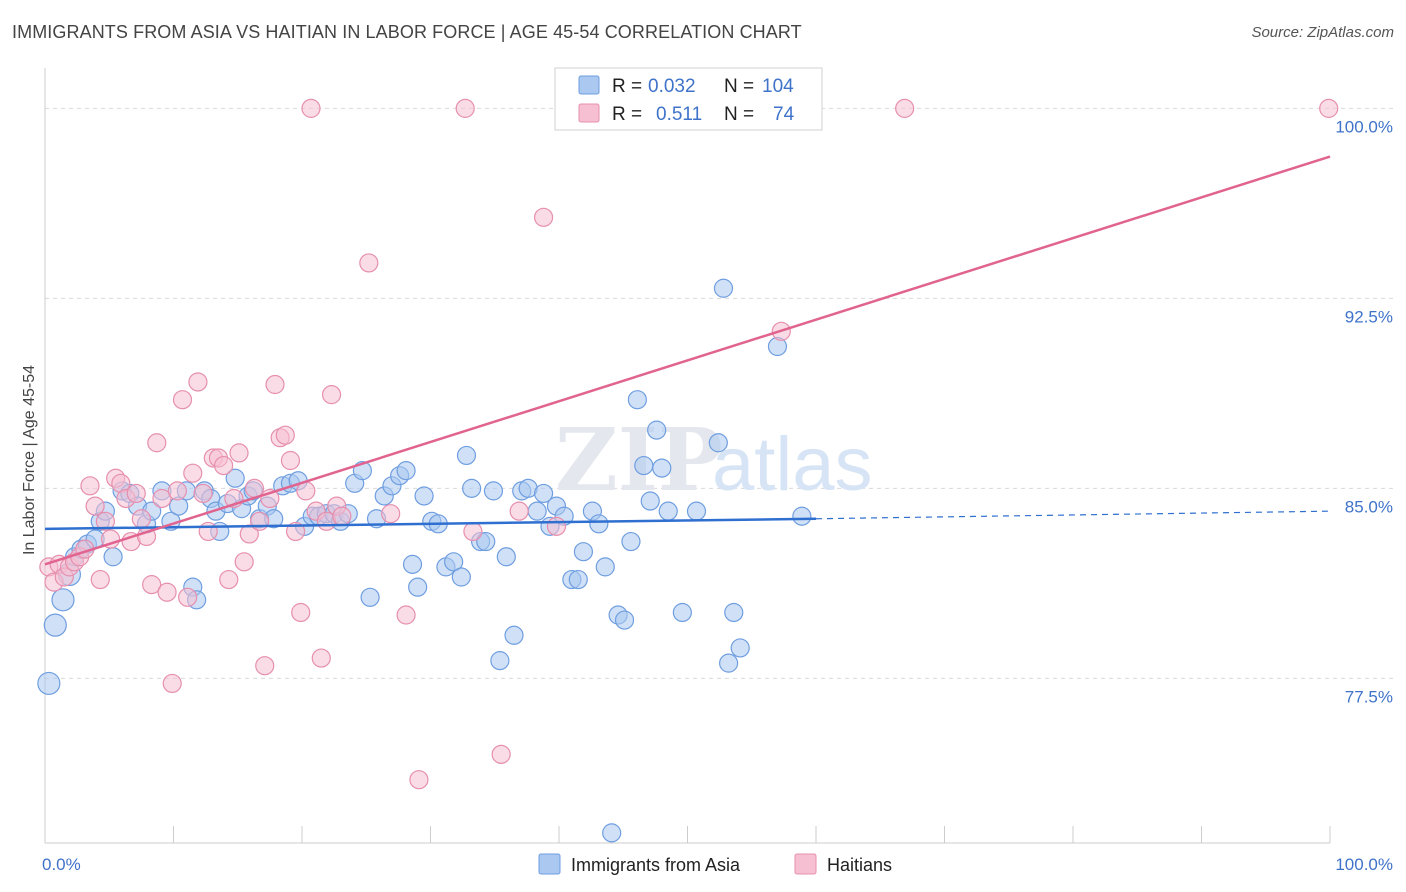 The height and width of the screenshot is (892, 1406). Describe the element at coordinates (1369, 506) in the screenshot. I see `y-tick-label-1: 85.0%` at that location.